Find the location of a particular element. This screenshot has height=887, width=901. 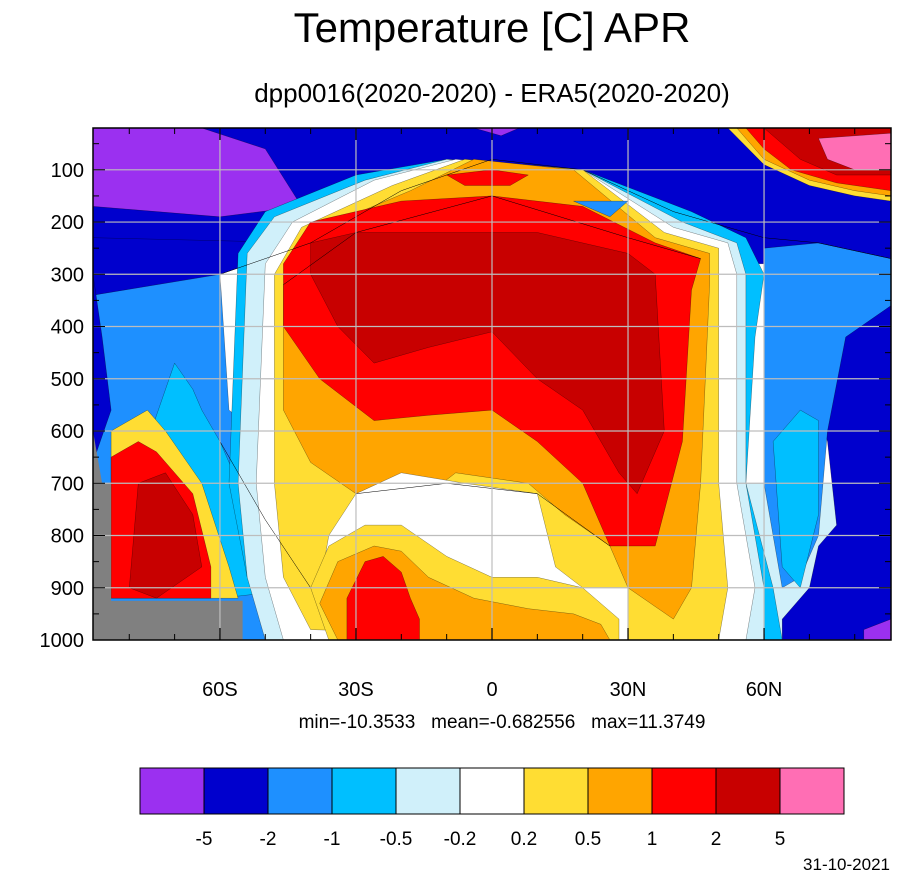

y-tick-label: 300 is located at coordinates (67, 275).